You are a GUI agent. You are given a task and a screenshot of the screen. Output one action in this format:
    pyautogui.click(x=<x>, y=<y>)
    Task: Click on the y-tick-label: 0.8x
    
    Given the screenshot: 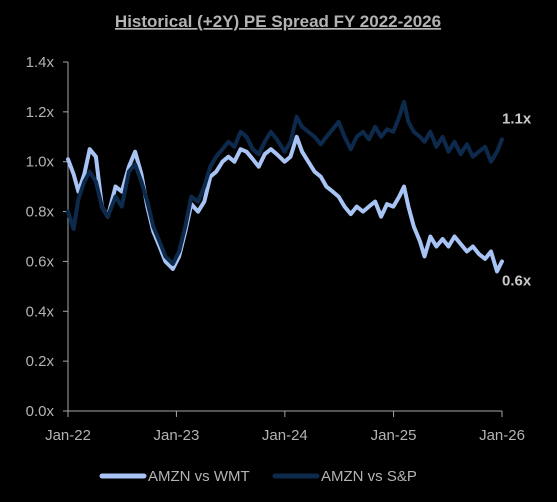 What is the action you would take?
    pyautogui.click(x=40, y=212)
    